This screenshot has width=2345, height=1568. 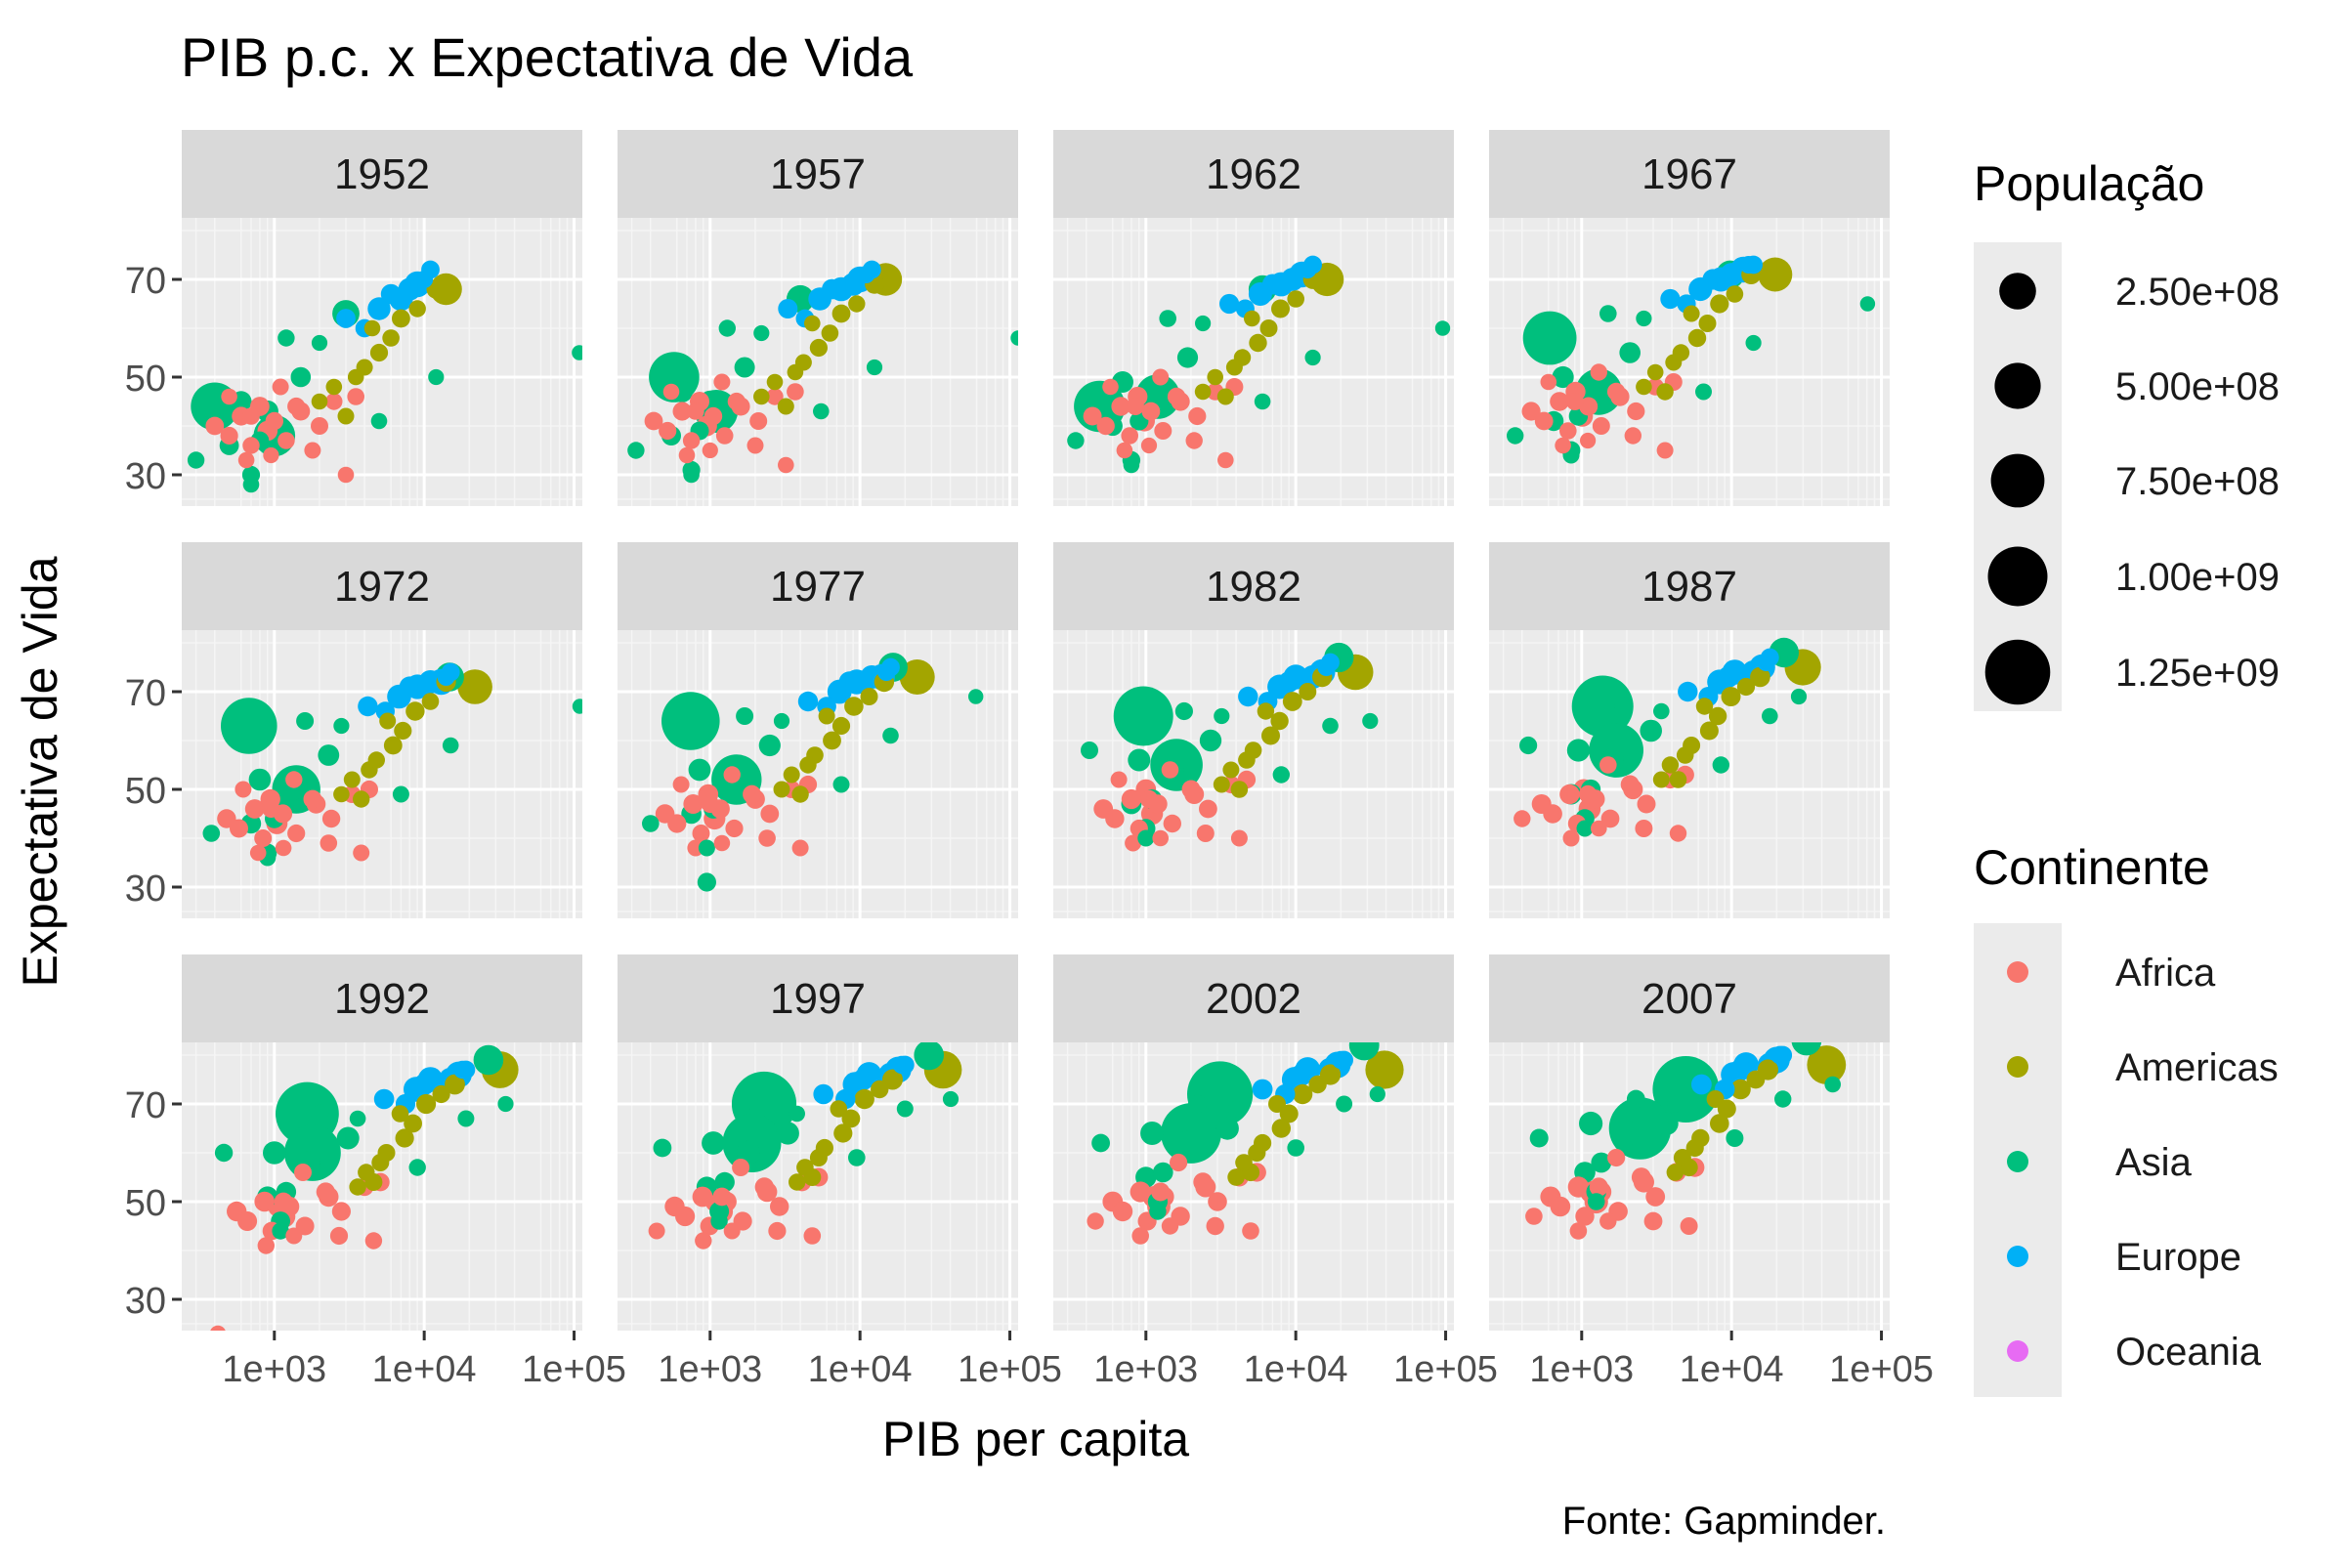 What do you see at coordinates (2132, 488) in the screenshot?
I see `size-legend: 2.50e+08 5.00e+08 7.50e+08 1.00e+09 1.25e+09` at bounding box center [2132, 488].